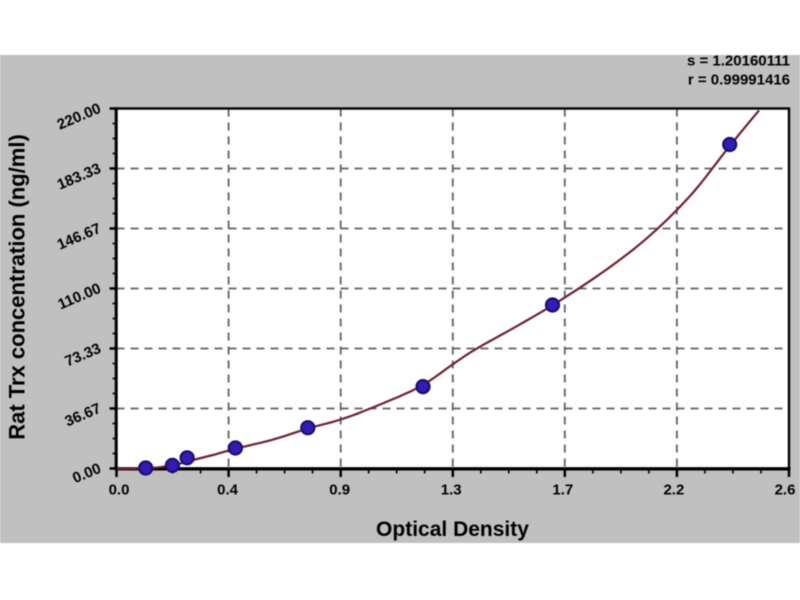 This screenshot has height=600, width=800. Describe the element at coordinates (452, 529) in the screenshot. I see `svg-text: Optical Density` at that location.